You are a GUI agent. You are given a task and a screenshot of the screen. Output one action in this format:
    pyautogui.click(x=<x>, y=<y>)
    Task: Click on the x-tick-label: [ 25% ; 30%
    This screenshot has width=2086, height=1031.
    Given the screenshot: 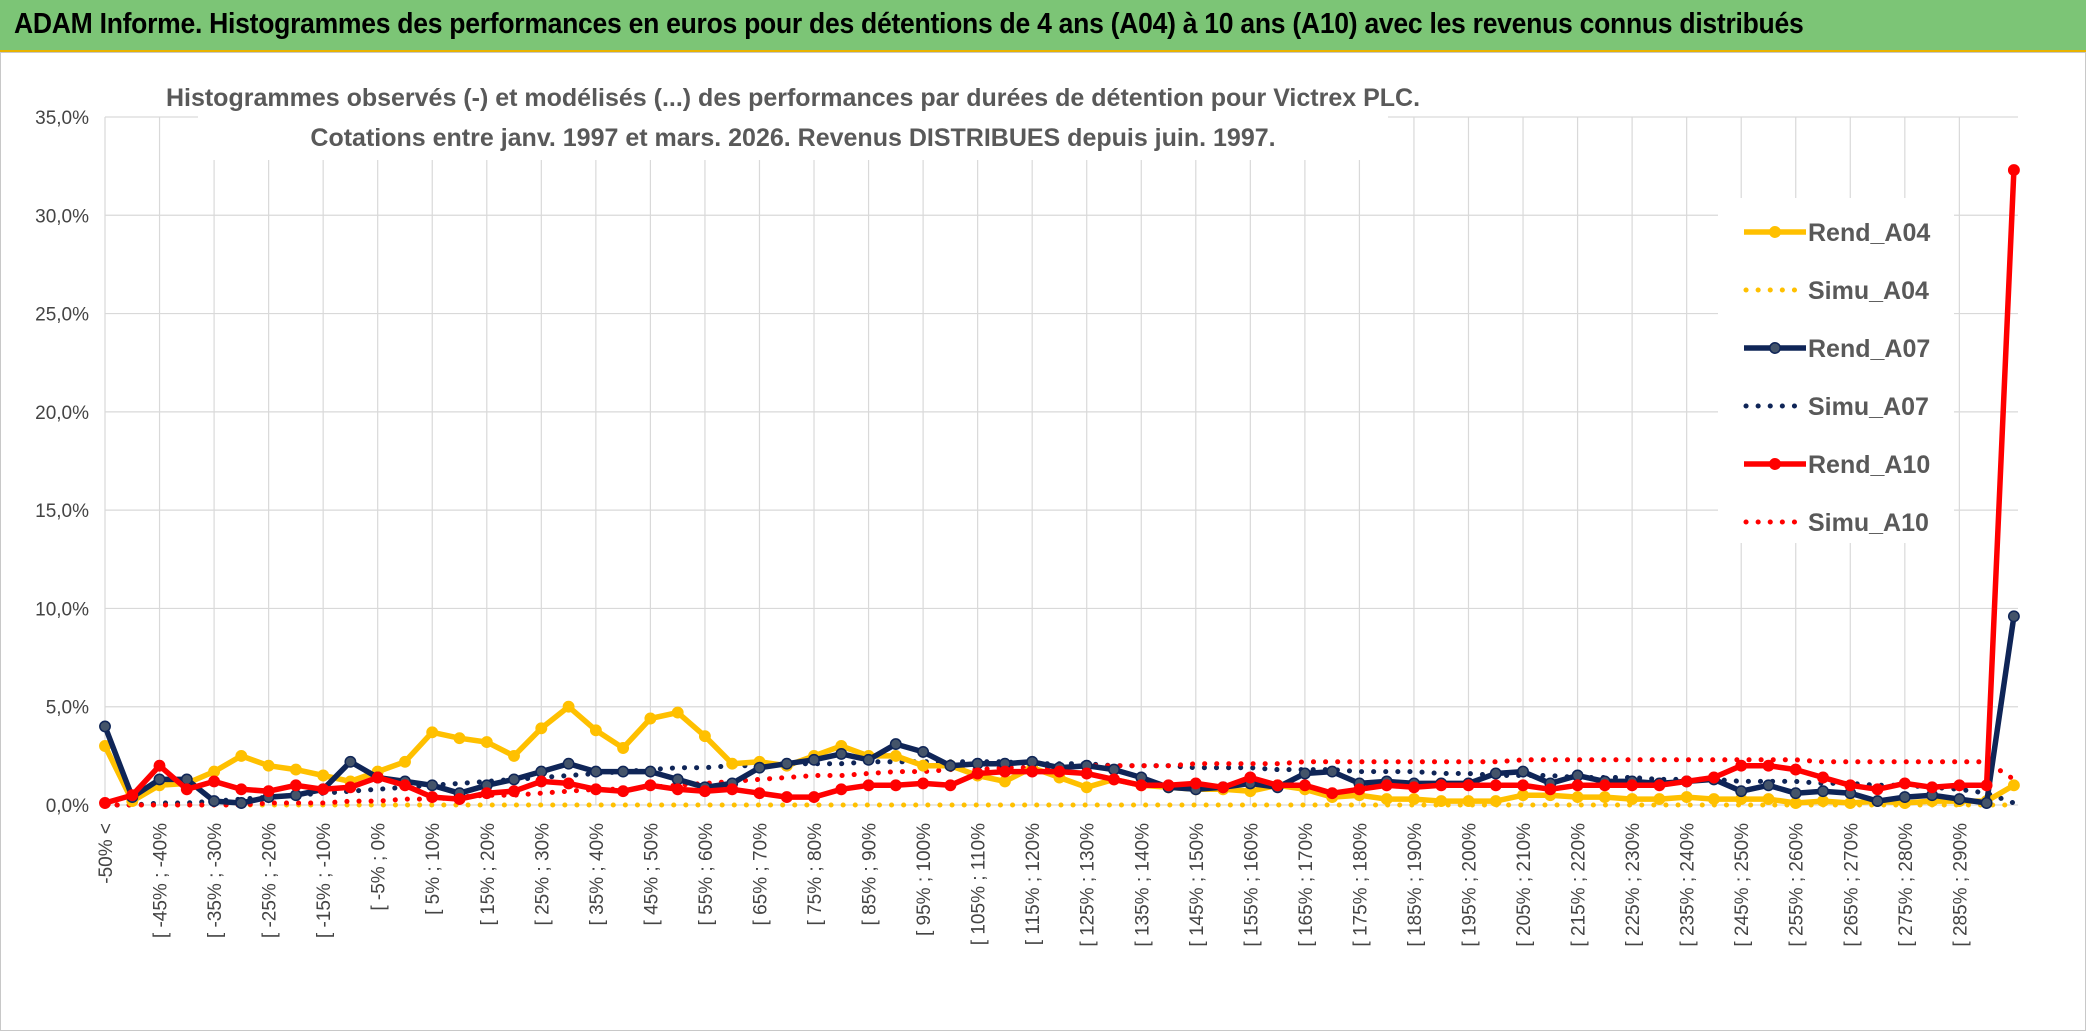 What is the action you would take?
    pyautogui.click(x=542, y=874)
    